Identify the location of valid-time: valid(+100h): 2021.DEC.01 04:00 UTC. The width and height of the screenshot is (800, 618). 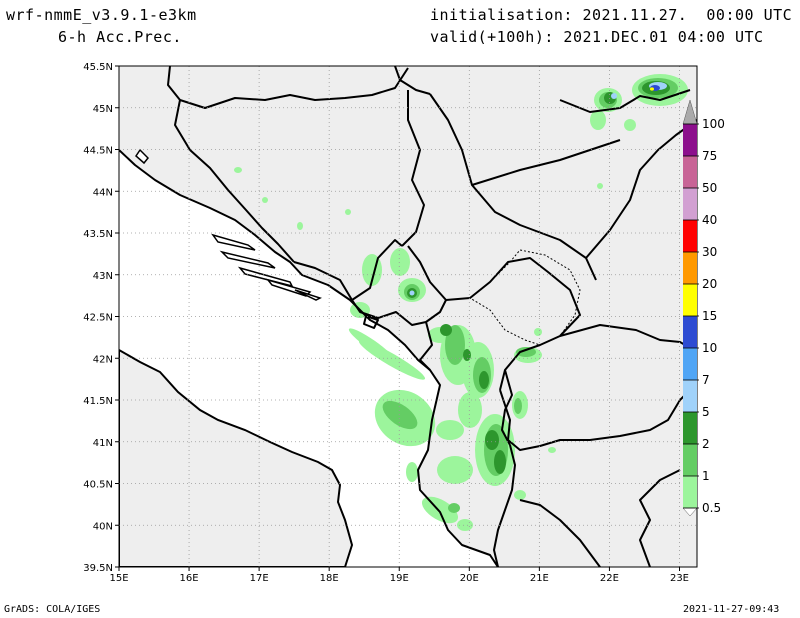
(597, 37).